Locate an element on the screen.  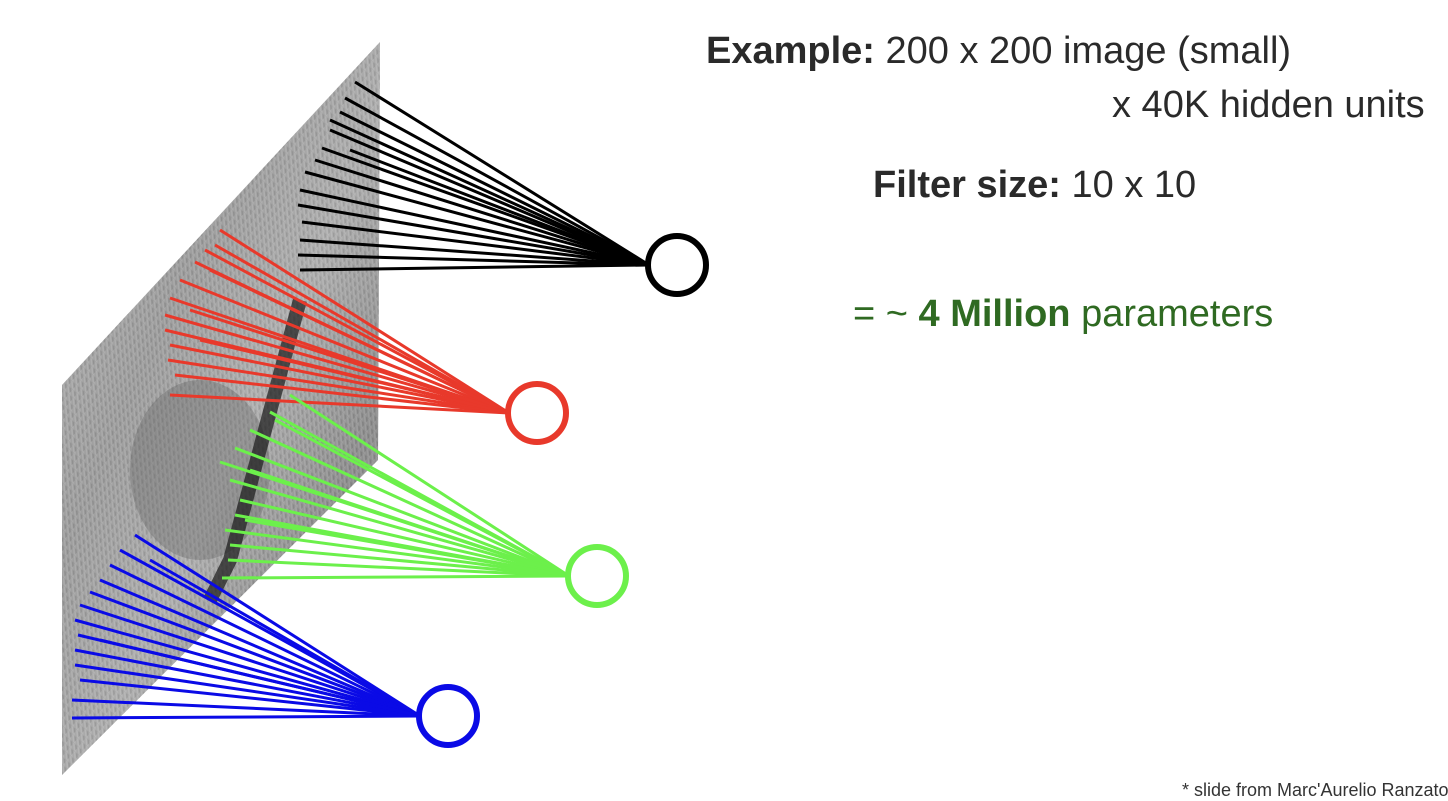
green-hidden-unit is located at coordinates (597, 576).